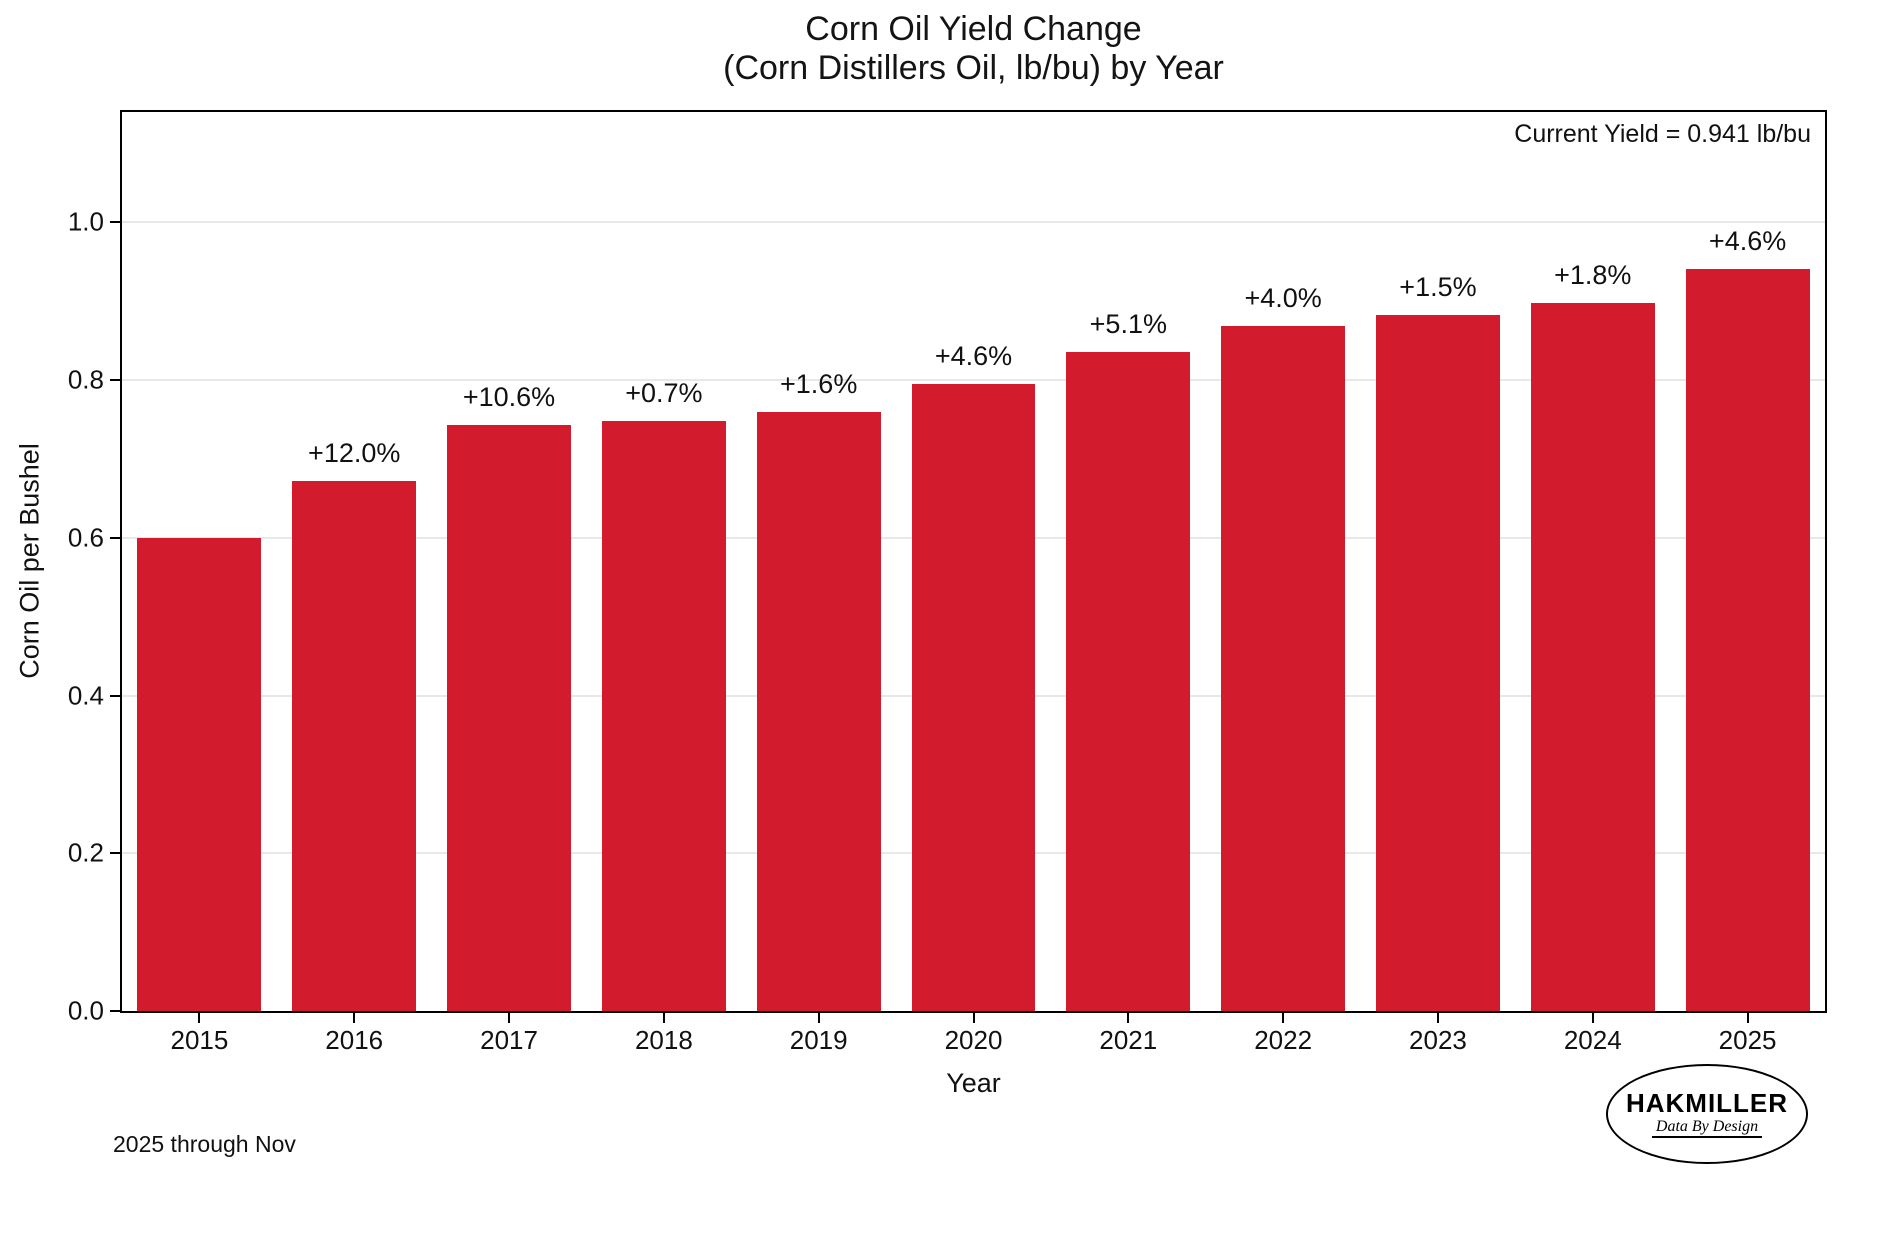 The width and height of the screenshot is (1902, 1244). I want to click on y-axis-label: Corn Oil per Bushel, so click(29, 561).